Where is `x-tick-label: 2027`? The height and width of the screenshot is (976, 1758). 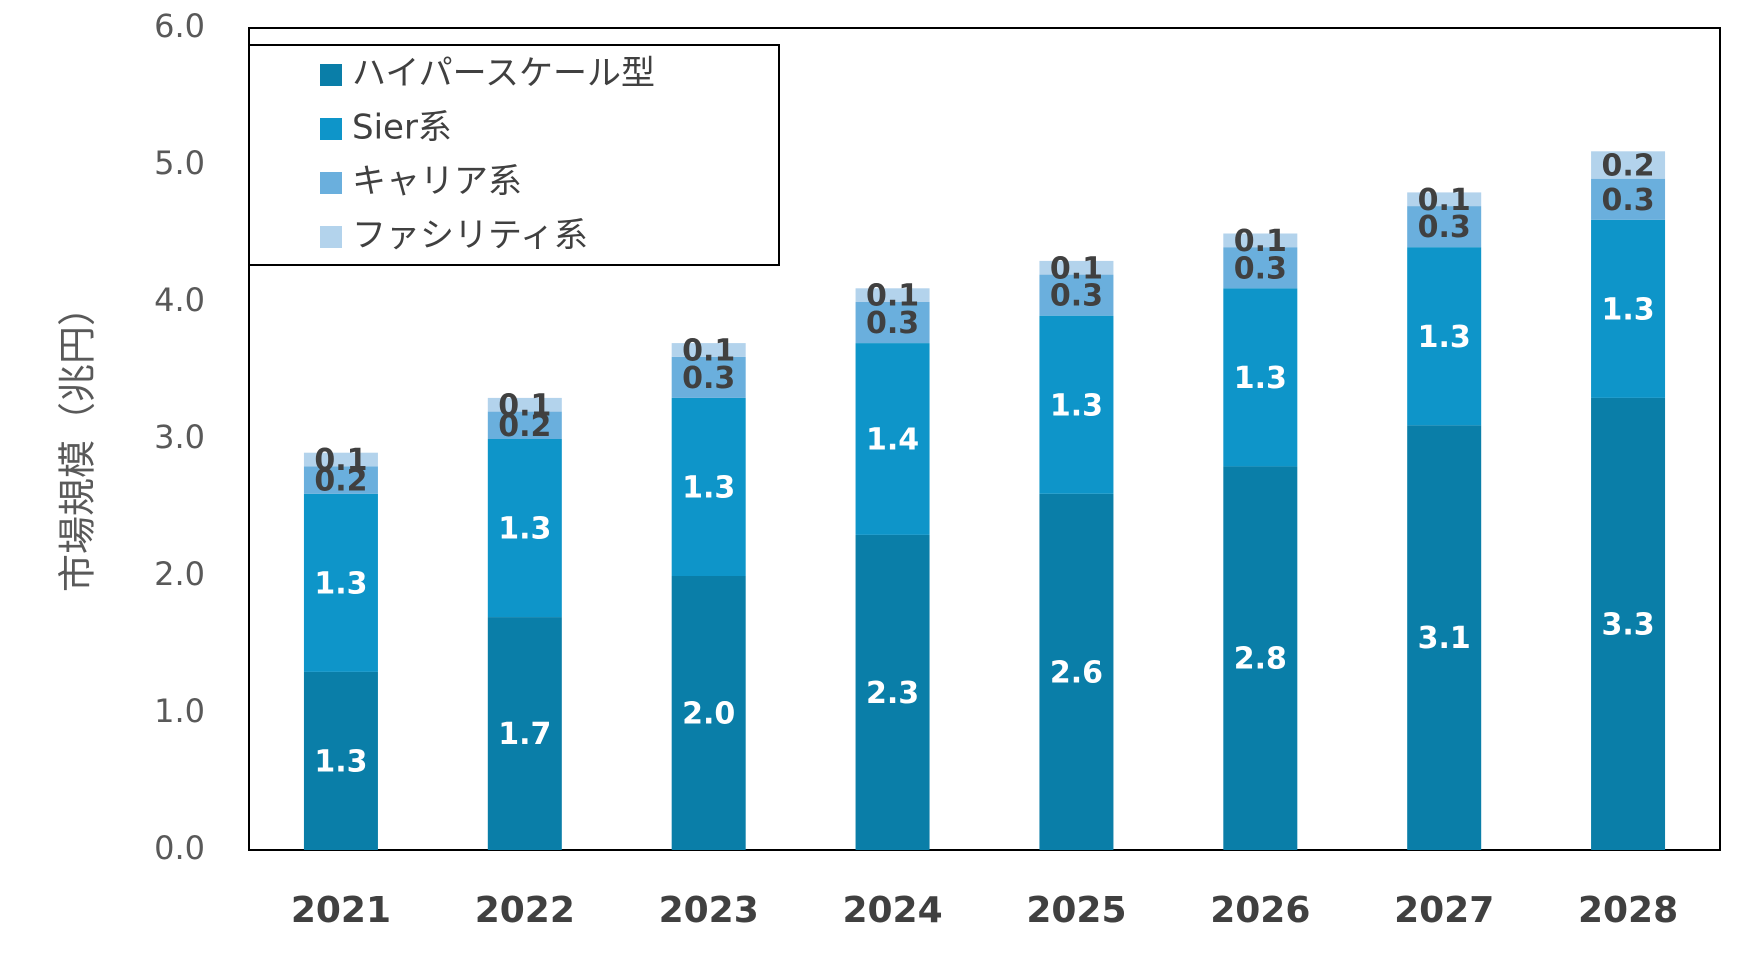
x-tick-label: 2027 is located at coordinates (1444, 910).